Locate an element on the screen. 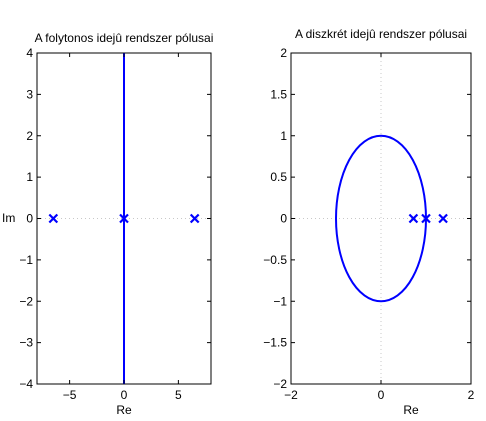  continuous-x-axis-label: Re is located at coordinates (124, 410).